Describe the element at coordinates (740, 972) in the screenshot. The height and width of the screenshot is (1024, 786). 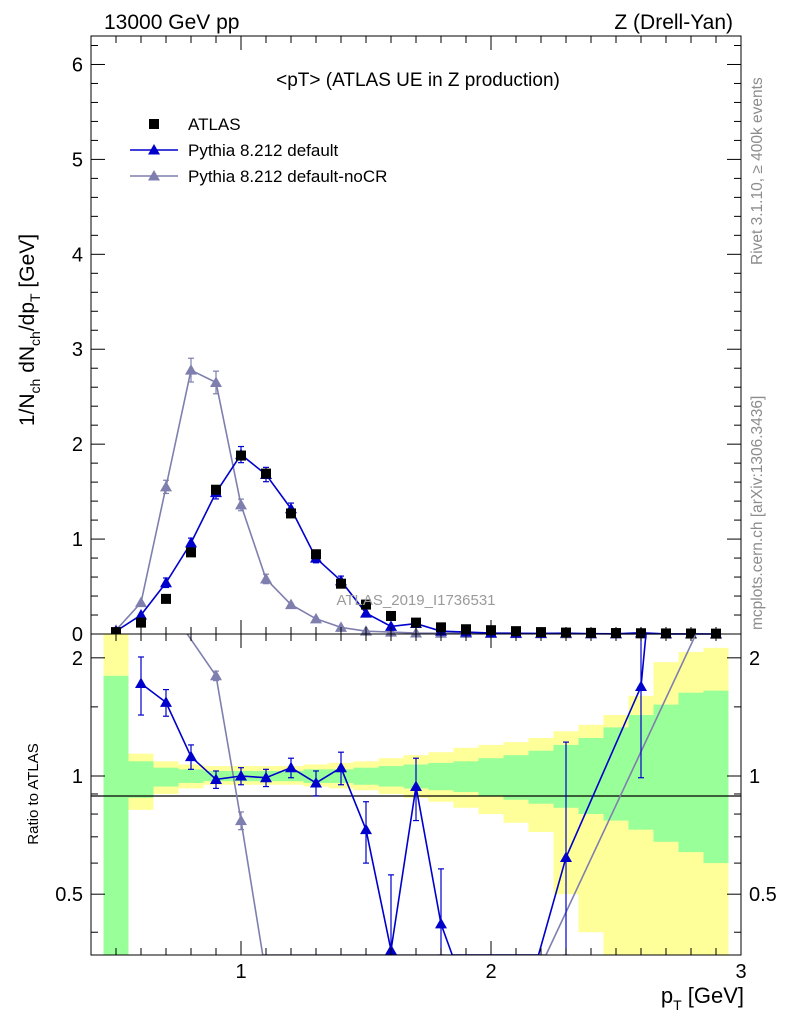
I see `x-tick-label: 3` at that location.